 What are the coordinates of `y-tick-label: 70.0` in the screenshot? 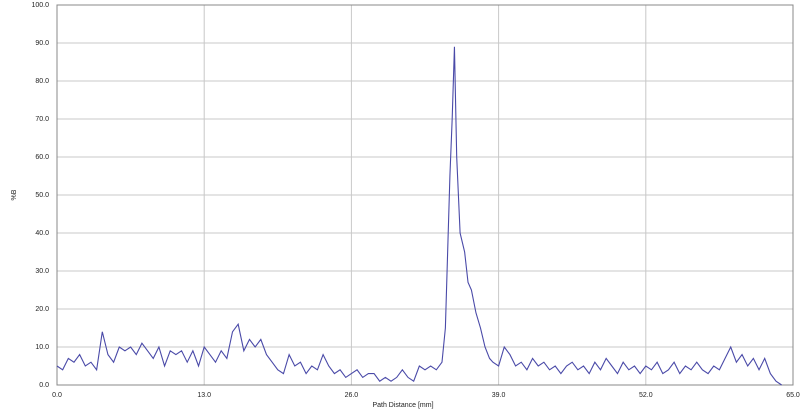 It's located at (42, 119).